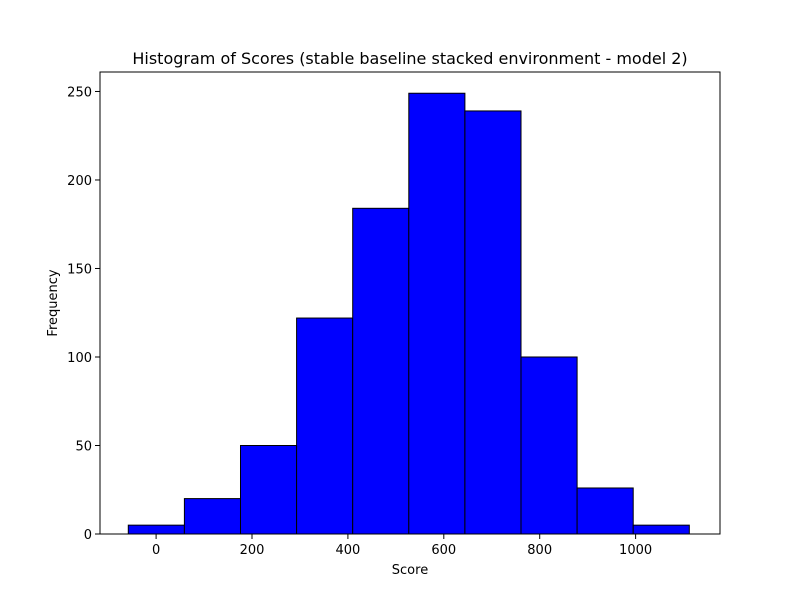 Image resolution: width=800 pixels, height=600 pixels. Describe the element at coordinates (410, 570) in the screenshot. I see `x-axis-label: Score` at that location.